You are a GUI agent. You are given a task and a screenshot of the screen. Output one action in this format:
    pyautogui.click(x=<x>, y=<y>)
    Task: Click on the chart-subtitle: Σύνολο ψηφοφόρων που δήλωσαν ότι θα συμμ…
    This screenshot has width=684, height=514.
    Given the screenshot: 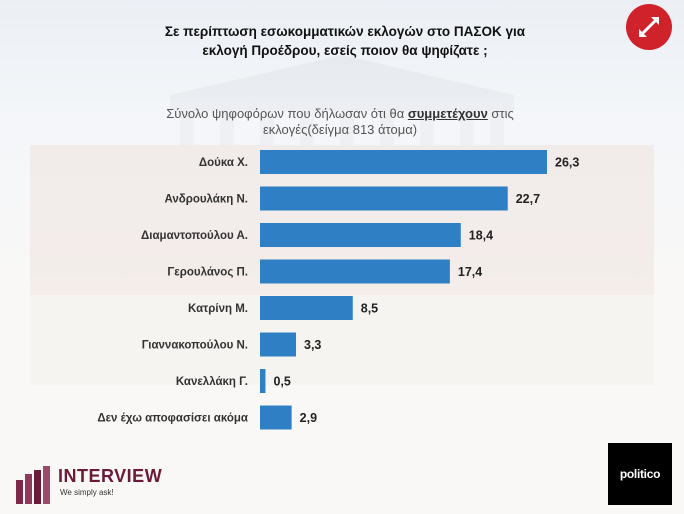 What is the action you would take?
    pyautogui.click(x=340, y=122)
    